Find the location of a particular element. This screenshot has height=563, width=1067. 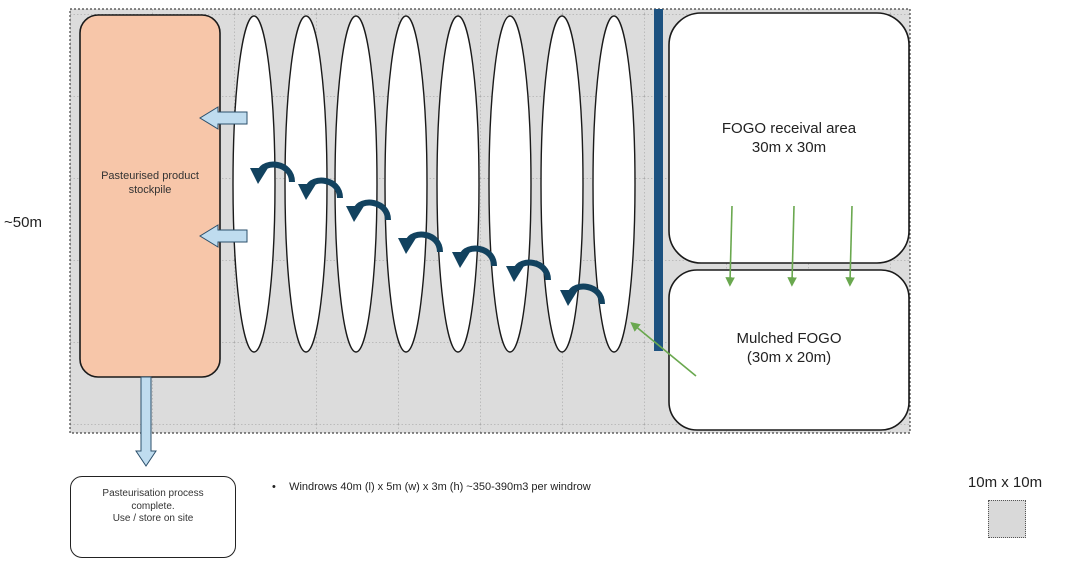

process-complete-line1: Pasteurisation process is located at coordinates (153, 493).